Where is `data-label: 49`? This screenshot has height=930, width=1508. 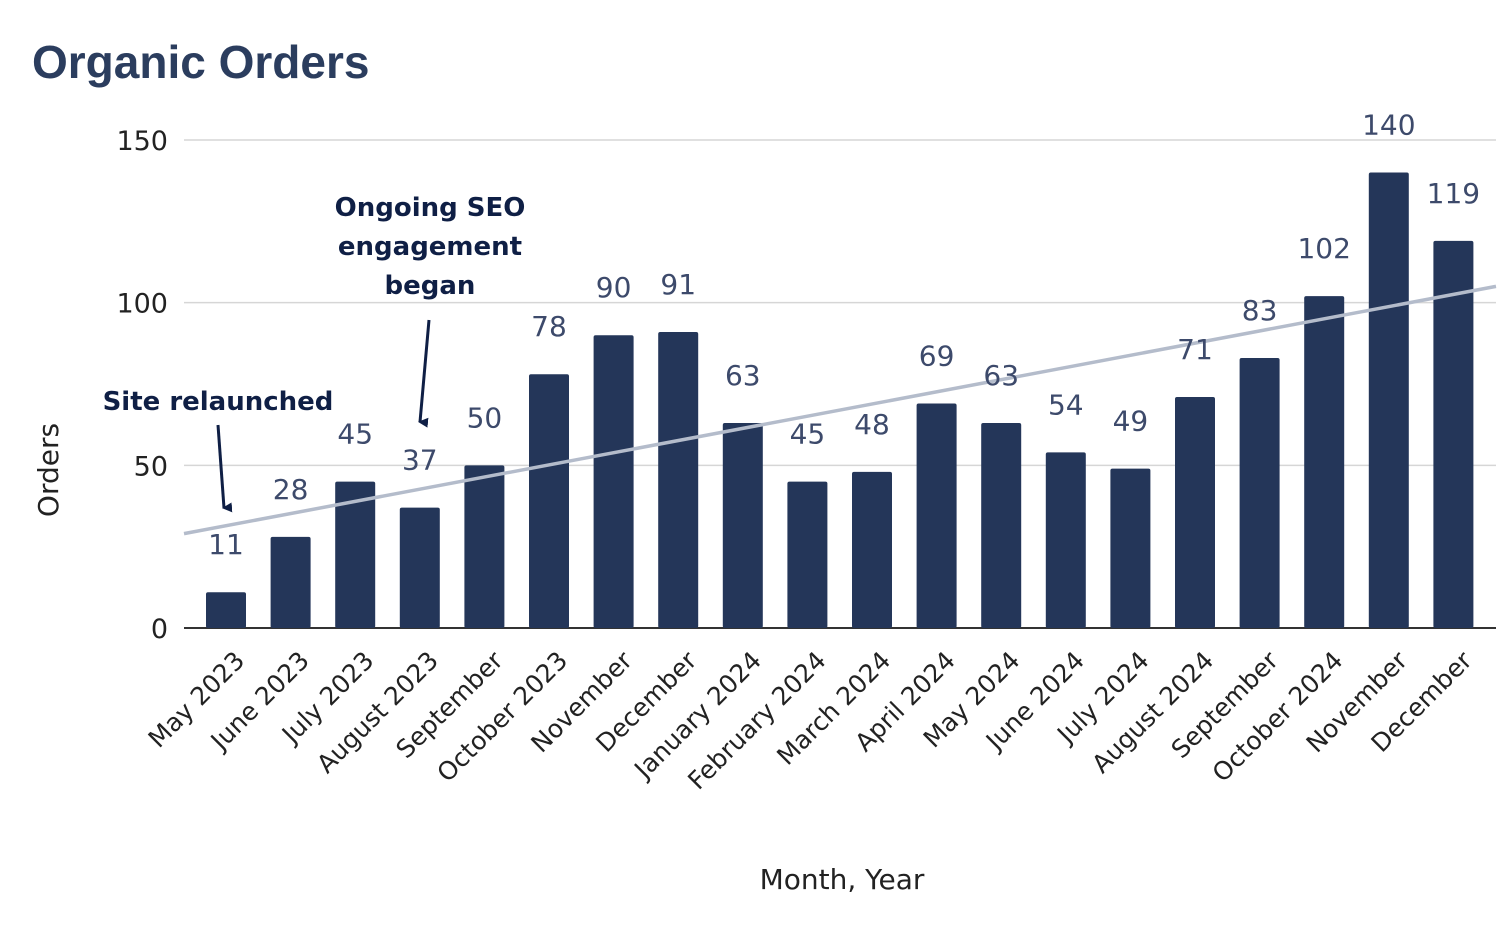 data-label: 49 is located at coordinates (1131, 421).